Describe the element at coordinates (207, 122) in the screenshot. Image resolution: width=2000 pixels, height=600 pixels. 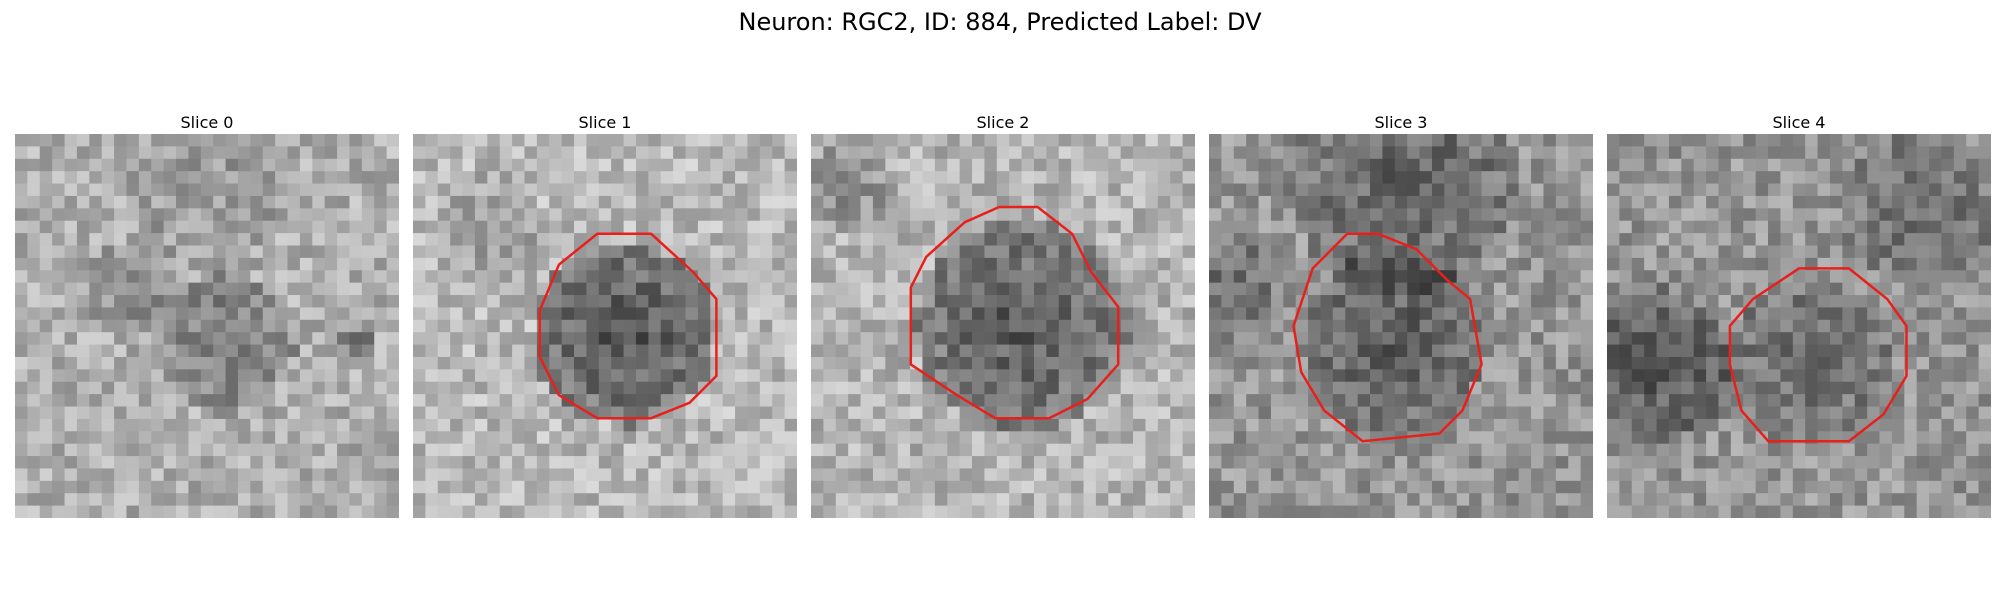
I see `slice-title: Slice 0` at that location.